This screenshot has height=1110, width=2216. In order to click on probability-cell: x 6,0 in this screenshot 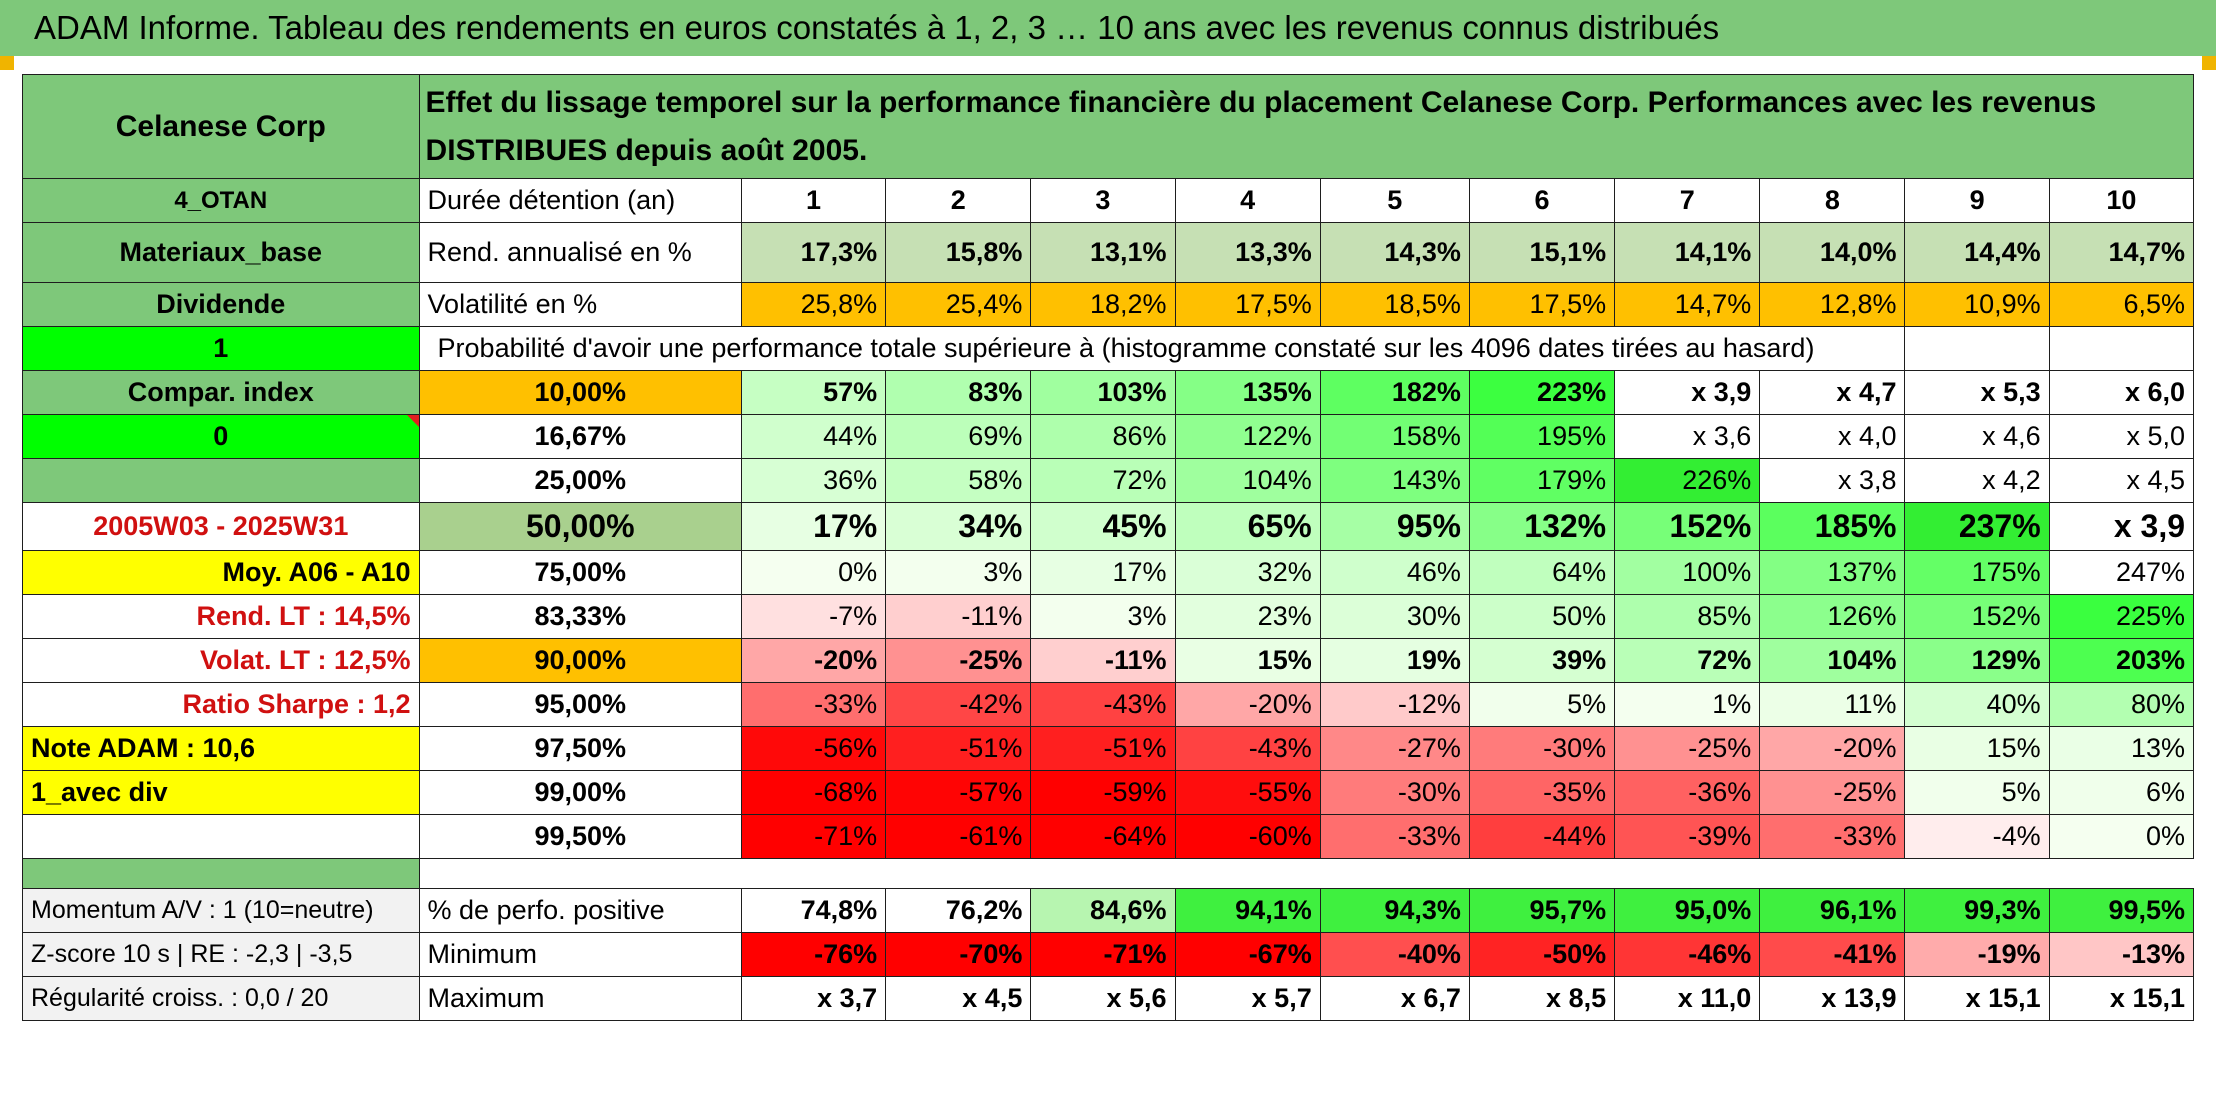, I will do `click(2121, 392)`.